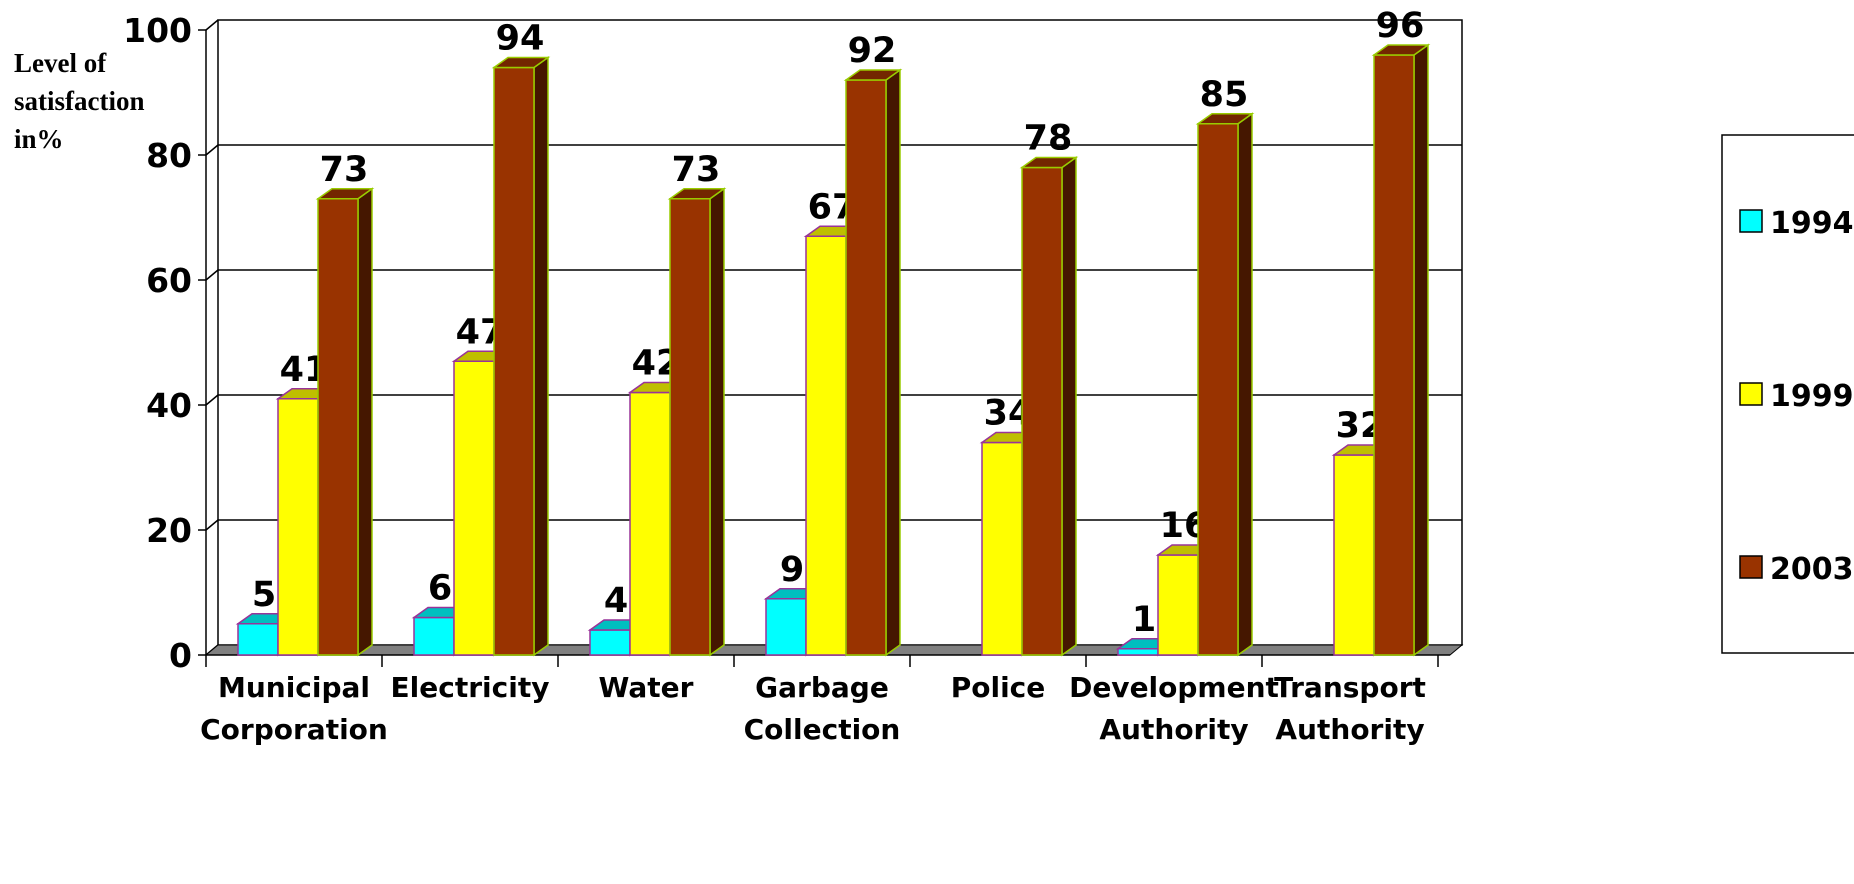  Describe the element at coordinates (822, 687) in the screenshot. I see `x-tick-label: Garbage` at that location.